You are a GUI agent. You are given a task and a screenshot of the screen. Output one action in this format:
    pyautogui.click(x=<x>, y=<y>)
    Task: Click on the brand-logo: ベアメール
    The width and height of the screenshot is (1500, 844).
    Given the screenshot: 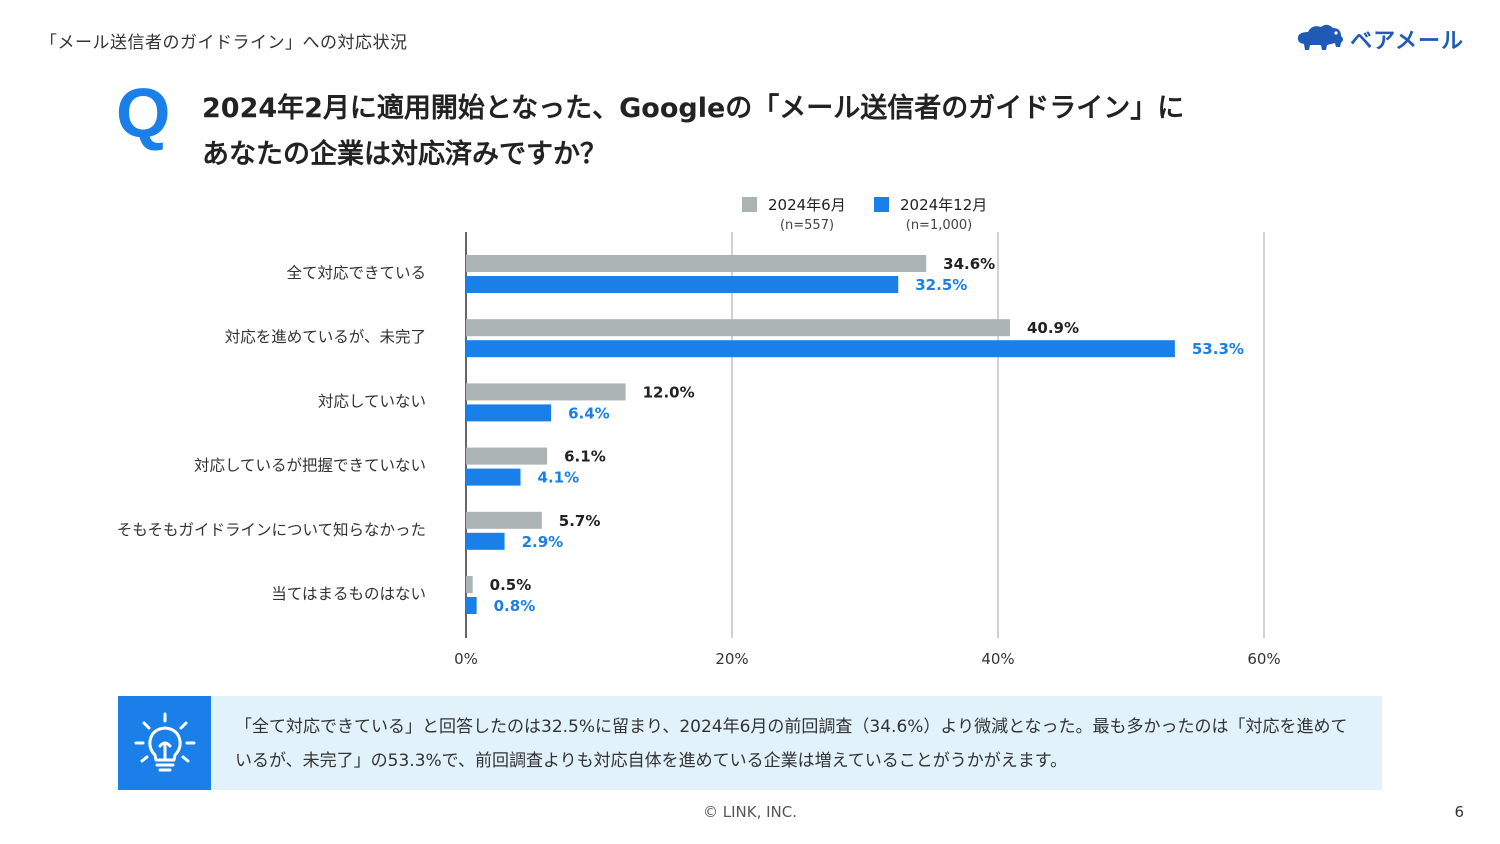 What is the action you would take?
    pyautogui.click(x=1379, y=39)
    